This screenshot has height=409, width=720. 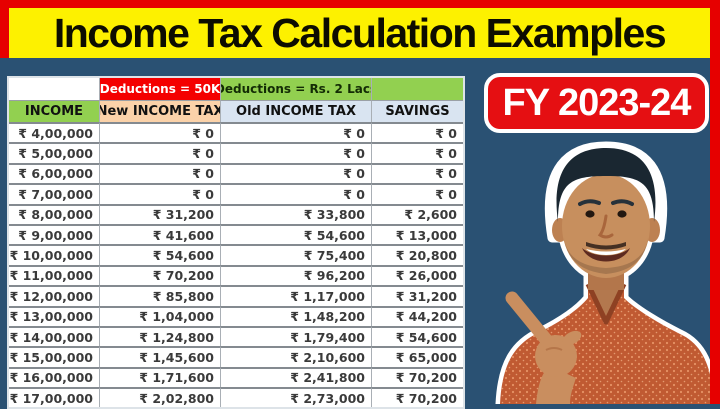 What do you see at coordinates (417, 213) in the screenshot?
I see `cell-savings: ₹ 2,600` at bounding box center [417, 213].